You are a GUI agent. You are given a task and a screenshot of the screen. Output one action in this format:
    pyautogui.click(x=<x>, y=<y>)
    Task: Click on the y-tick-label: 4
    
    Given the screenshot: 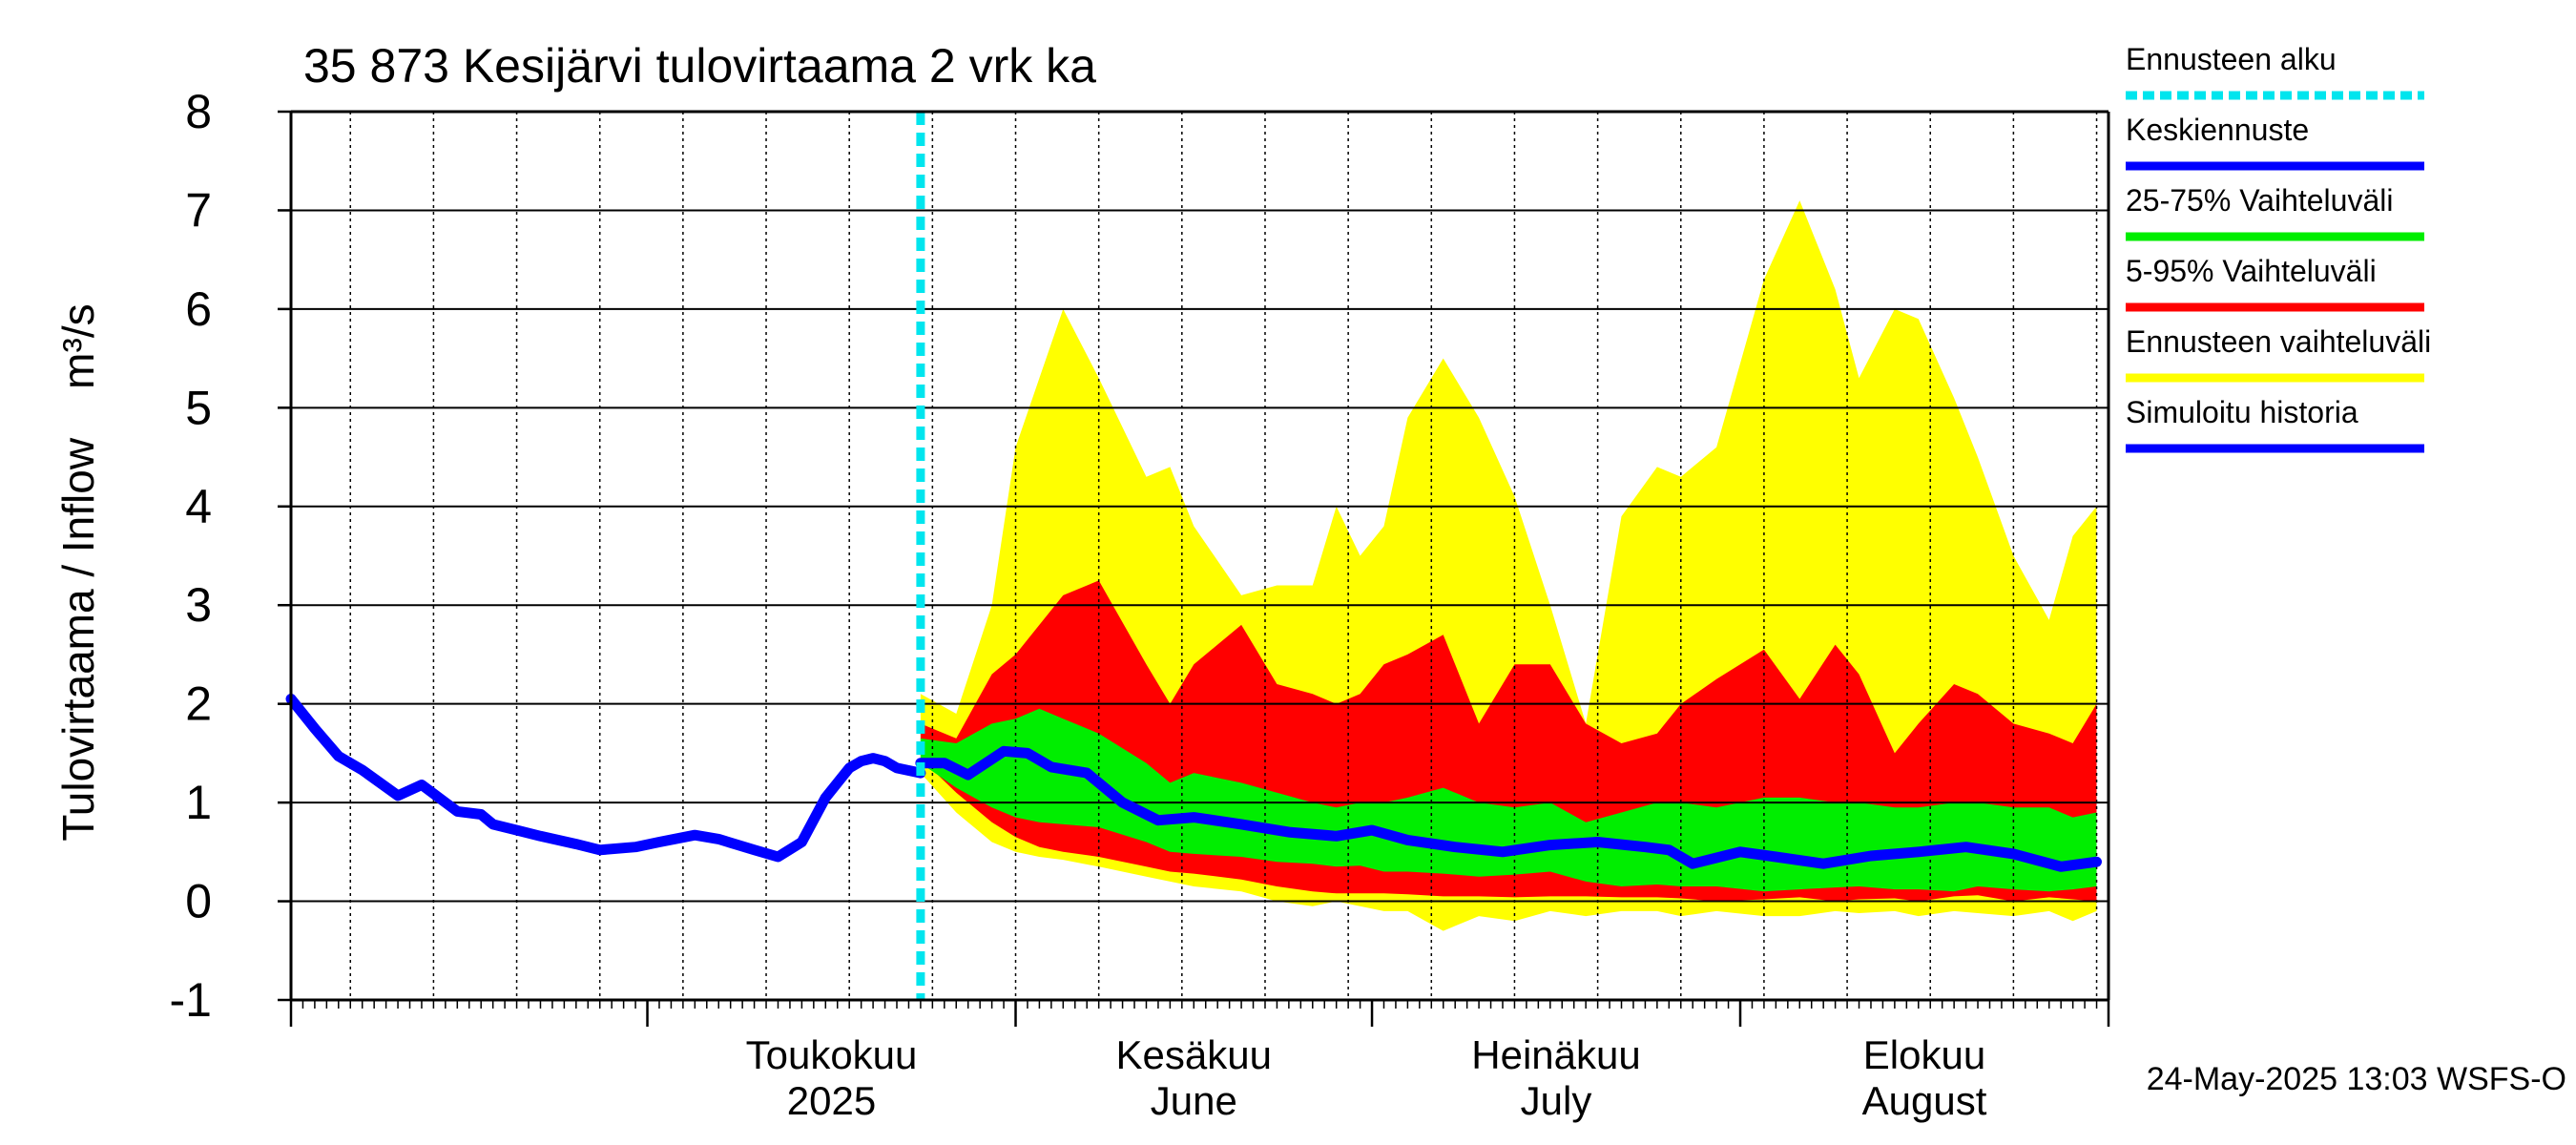 What is the action you would take?
    pyautogui.click(x=198, y=506)
    